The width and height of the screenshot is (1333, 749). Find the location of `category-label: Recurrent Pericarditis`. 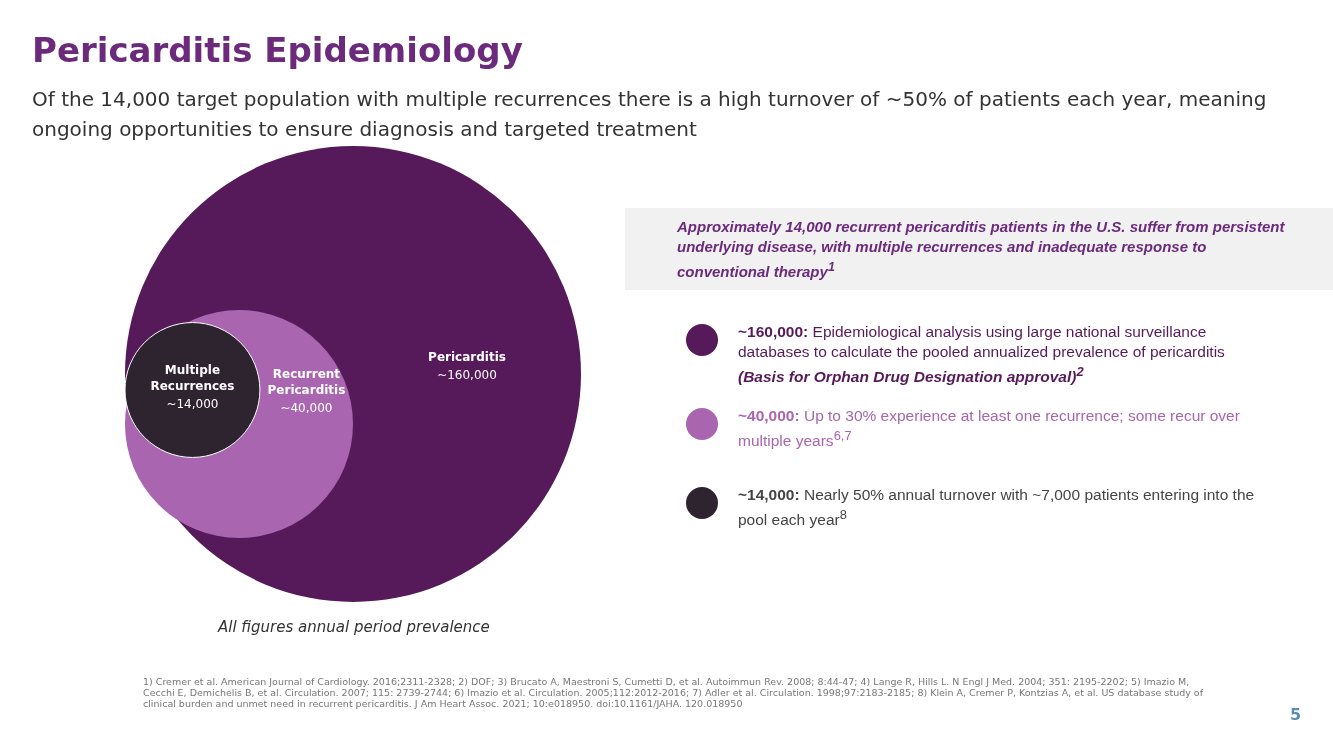

category-label: Recurrent Pericarditis is located at coordinates (306, 382).